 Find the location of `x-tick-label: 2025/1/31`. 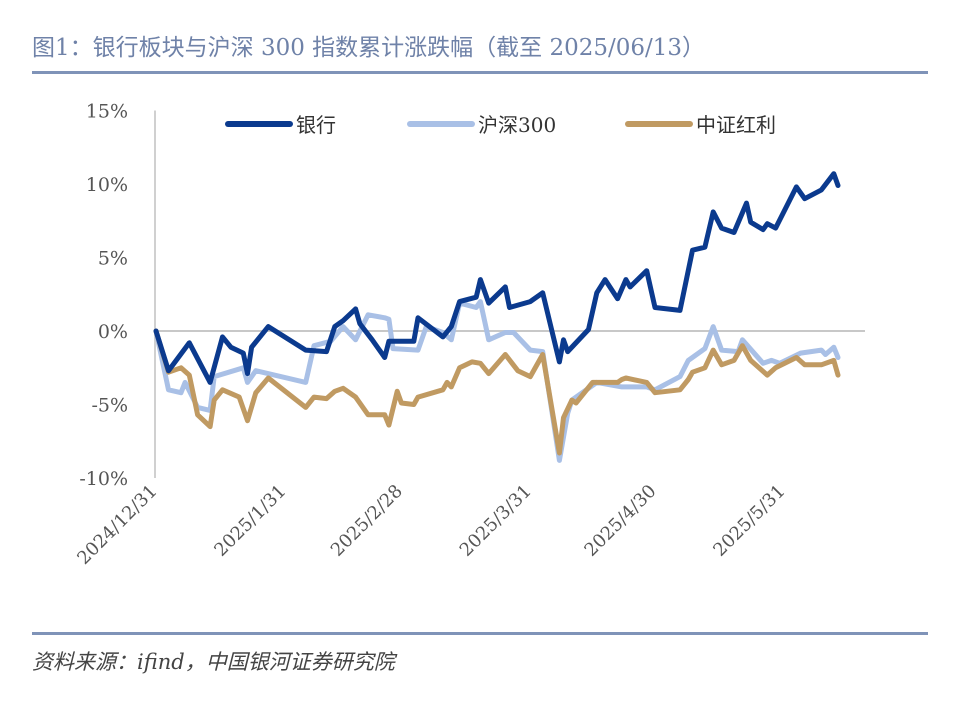

x-tick-label: 2025/1/31 is located at coordinates (250, 521).